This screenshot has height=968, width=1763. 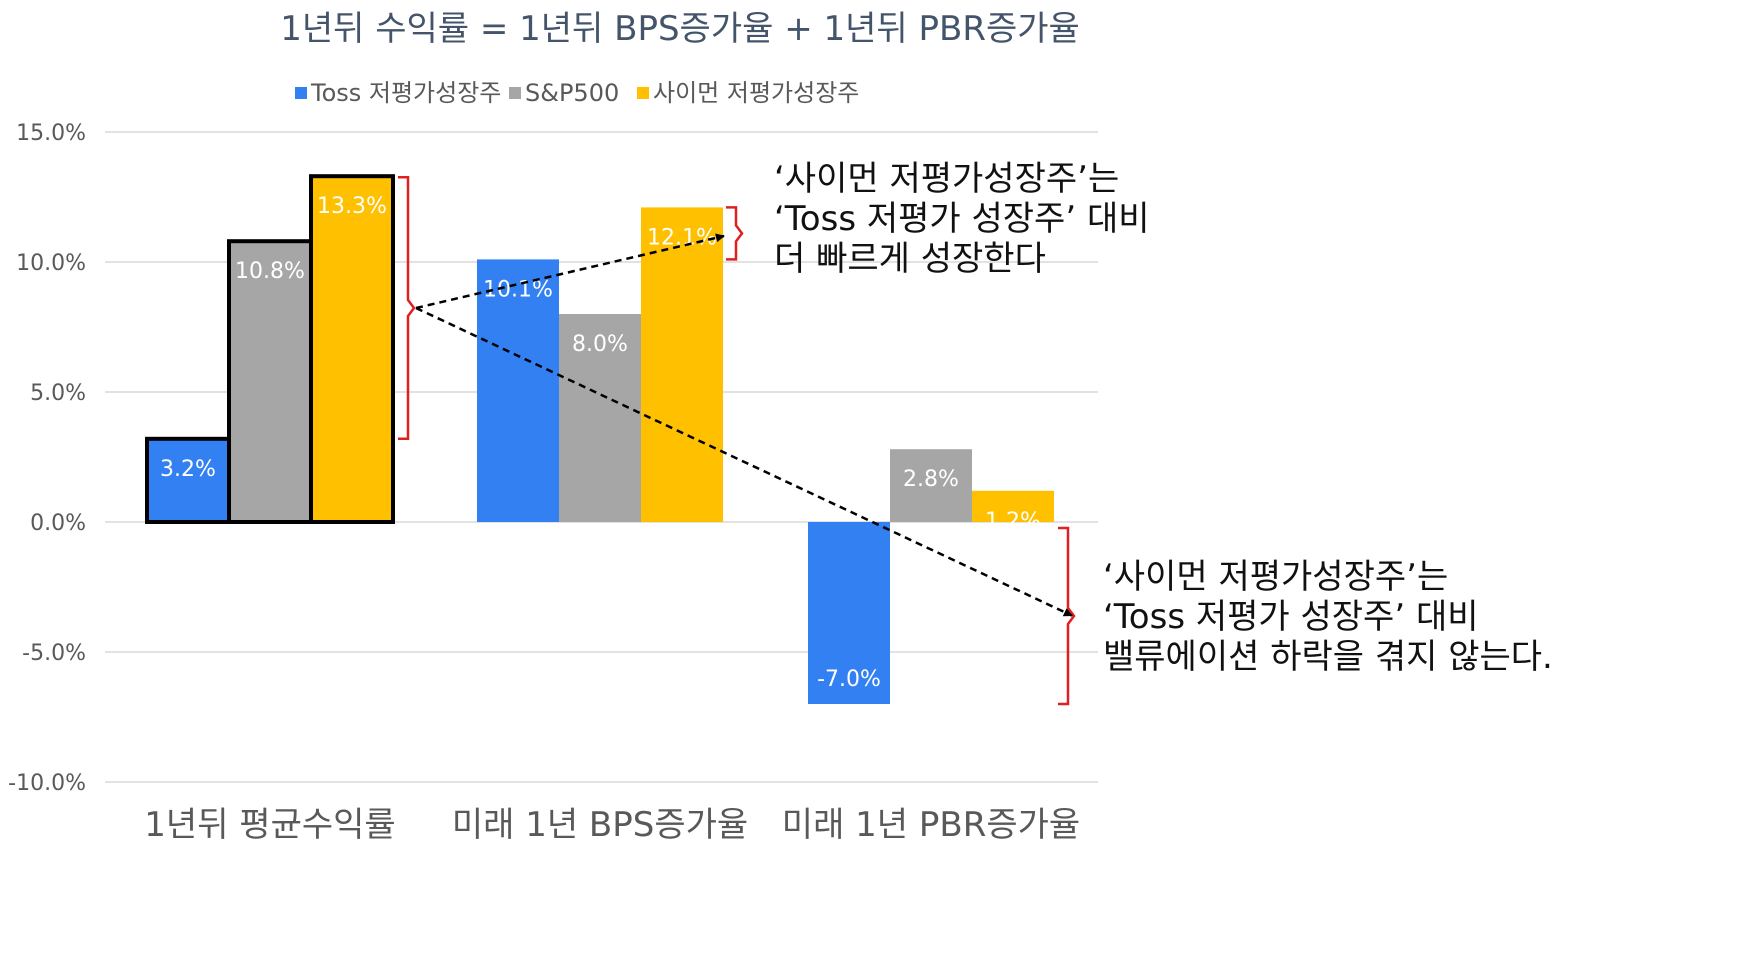 I want to click on y-axis: 15.0% 10.0% 5.0% 0.0% -5.0% -10.0%, so click(x=47, y=458).